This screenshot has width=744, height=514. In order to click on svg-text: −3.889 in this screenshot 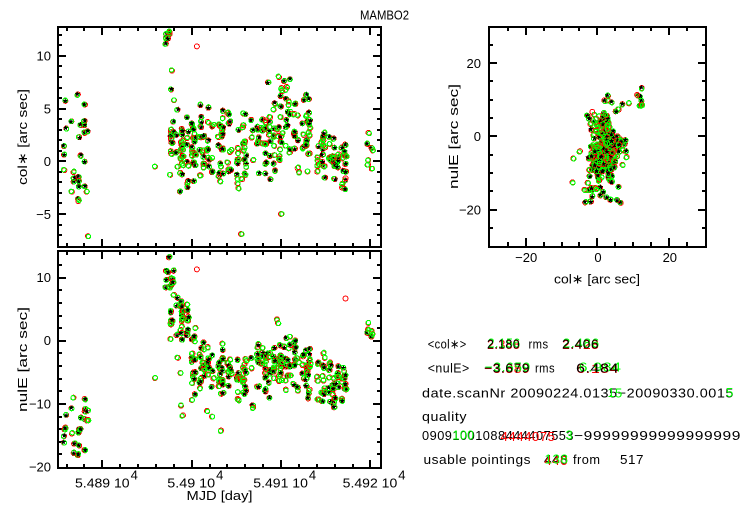, I will do `click(507, 368)`.